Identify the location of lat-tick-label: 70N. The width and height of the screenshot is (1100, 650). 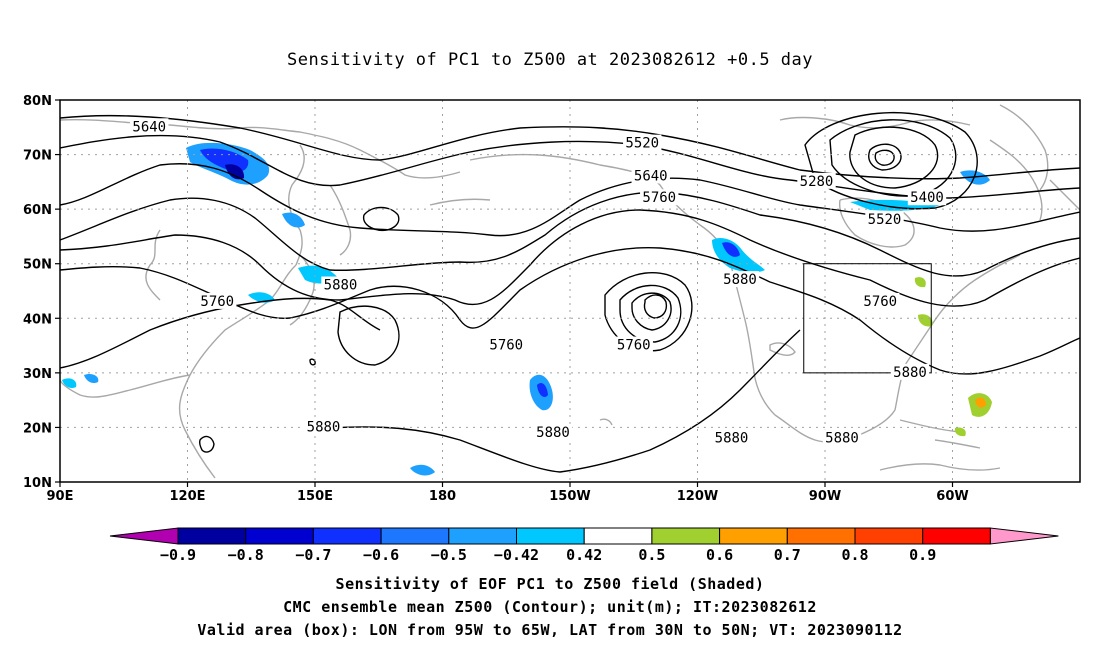
(37, 156).